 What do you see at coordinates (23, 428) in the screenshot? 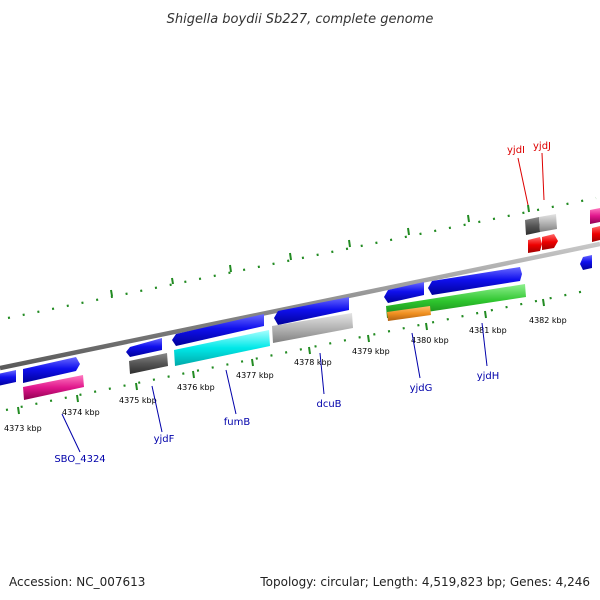
I see `kbp-label: 4373 kbp` at bounding box center [23, 428].